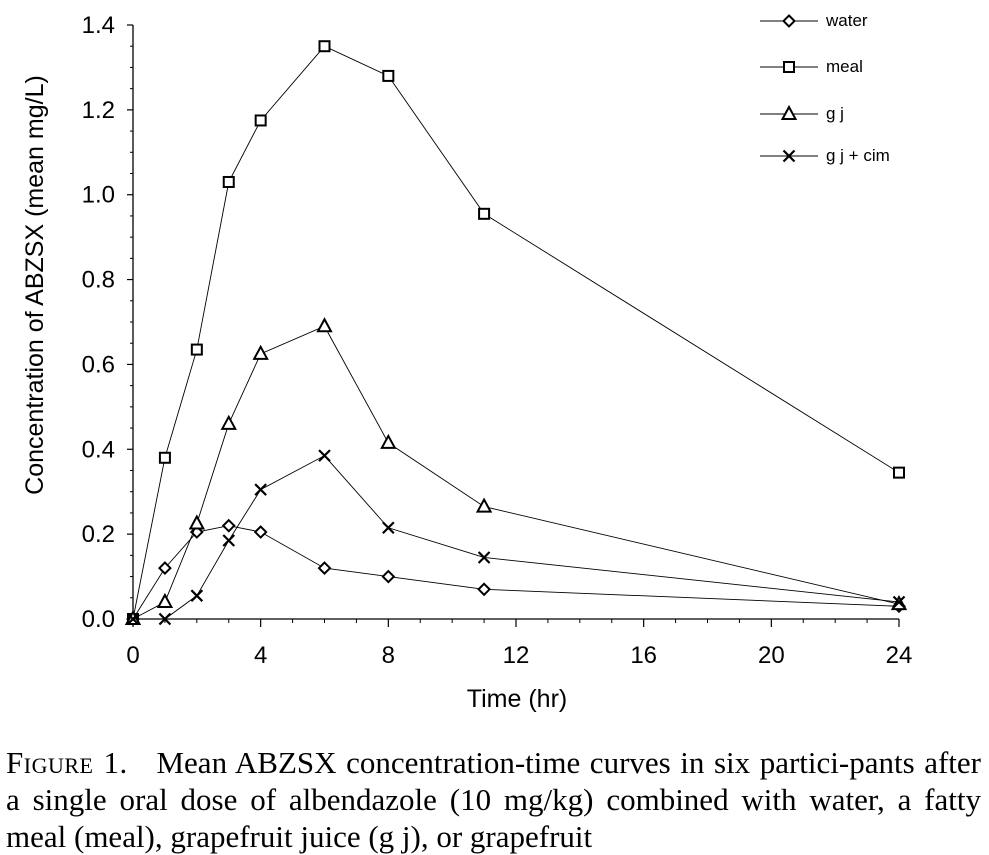 Image resolution: width=989 pixels, height=855 pixels. What do you see at coordinates (98, 364) in the screenshot?
I see `y-tick-label: 0.6` at bounding box center [98, 364].